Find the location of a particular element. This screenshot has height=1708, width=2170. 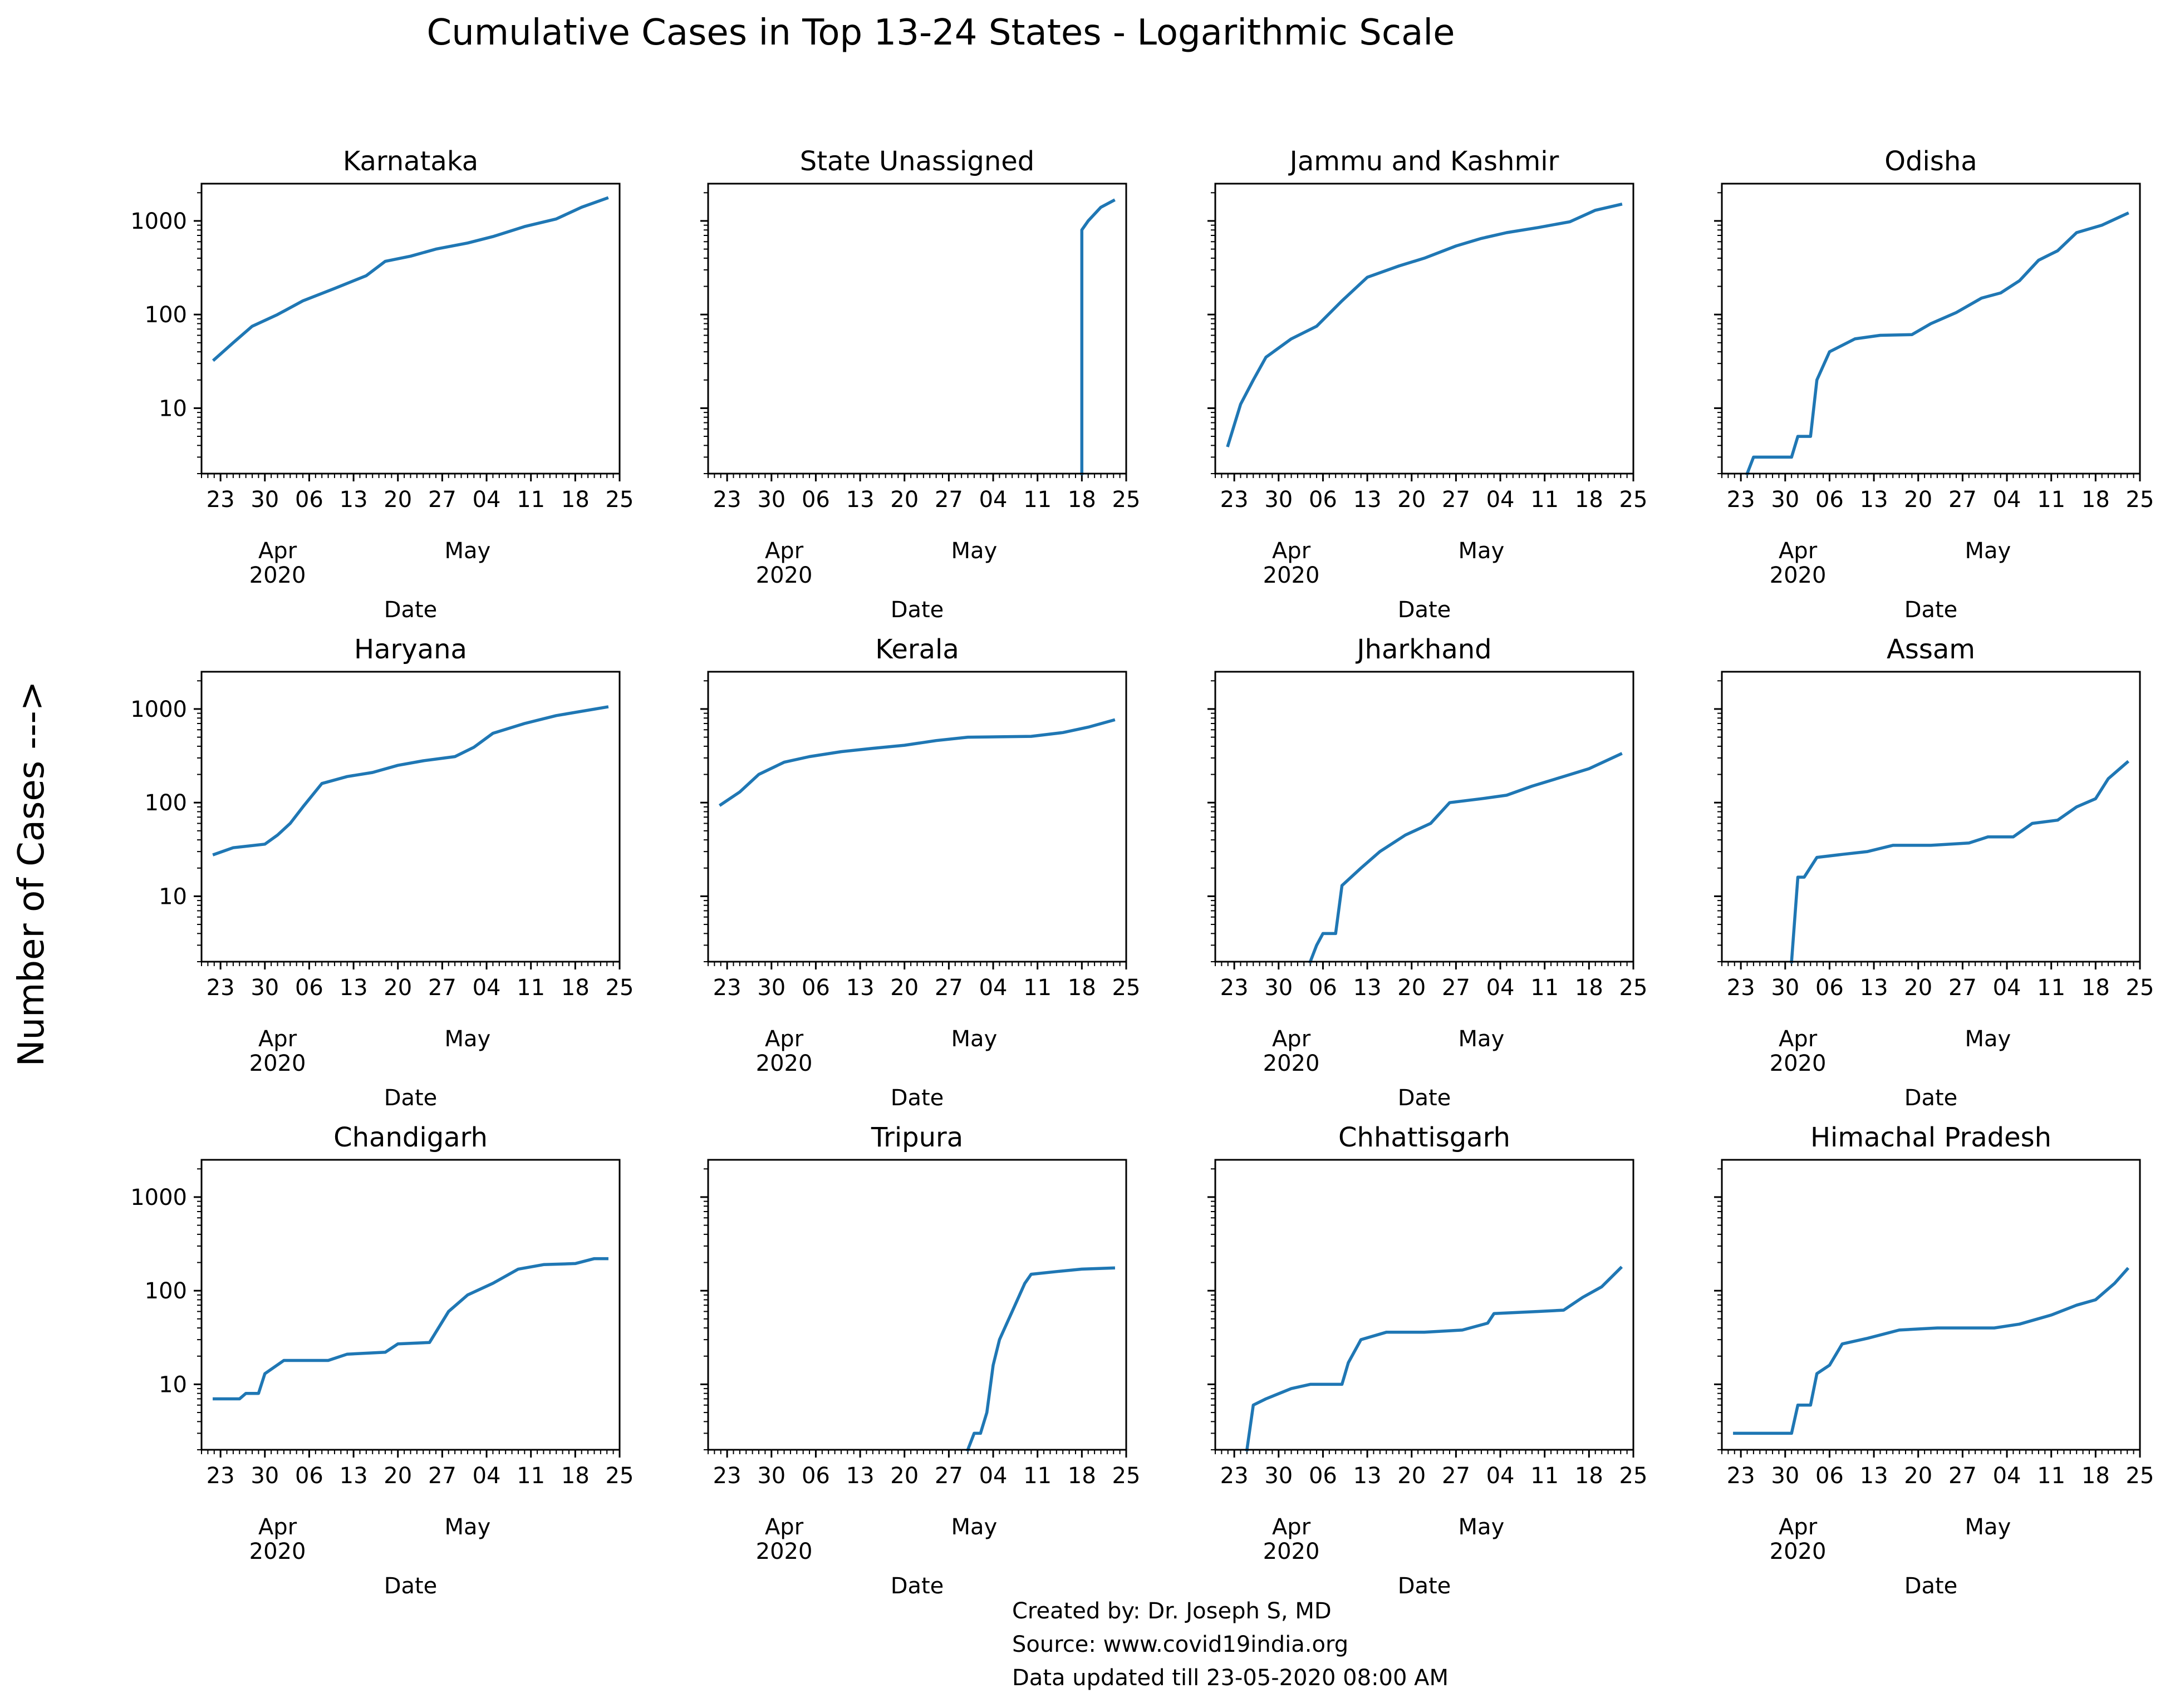

panel-title: Himachal Pradesh is located at coordinates (1930, 1137).